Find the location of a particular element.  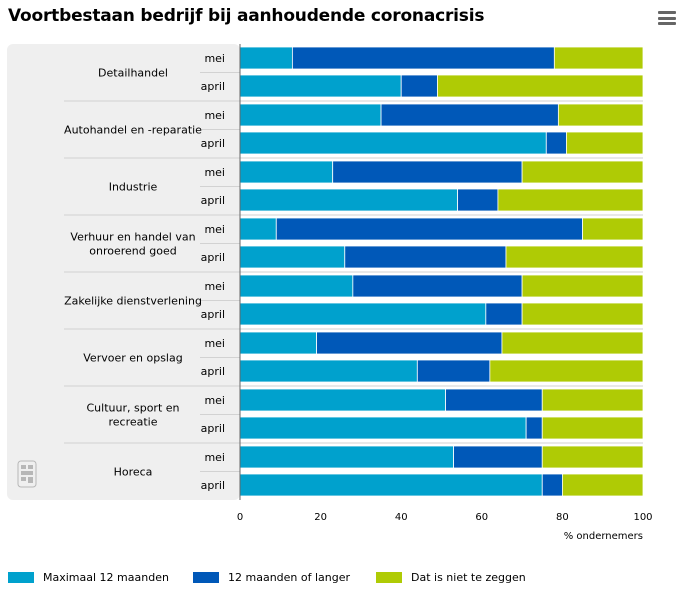

category-label: recreatie is located at coordinates (132, 422).